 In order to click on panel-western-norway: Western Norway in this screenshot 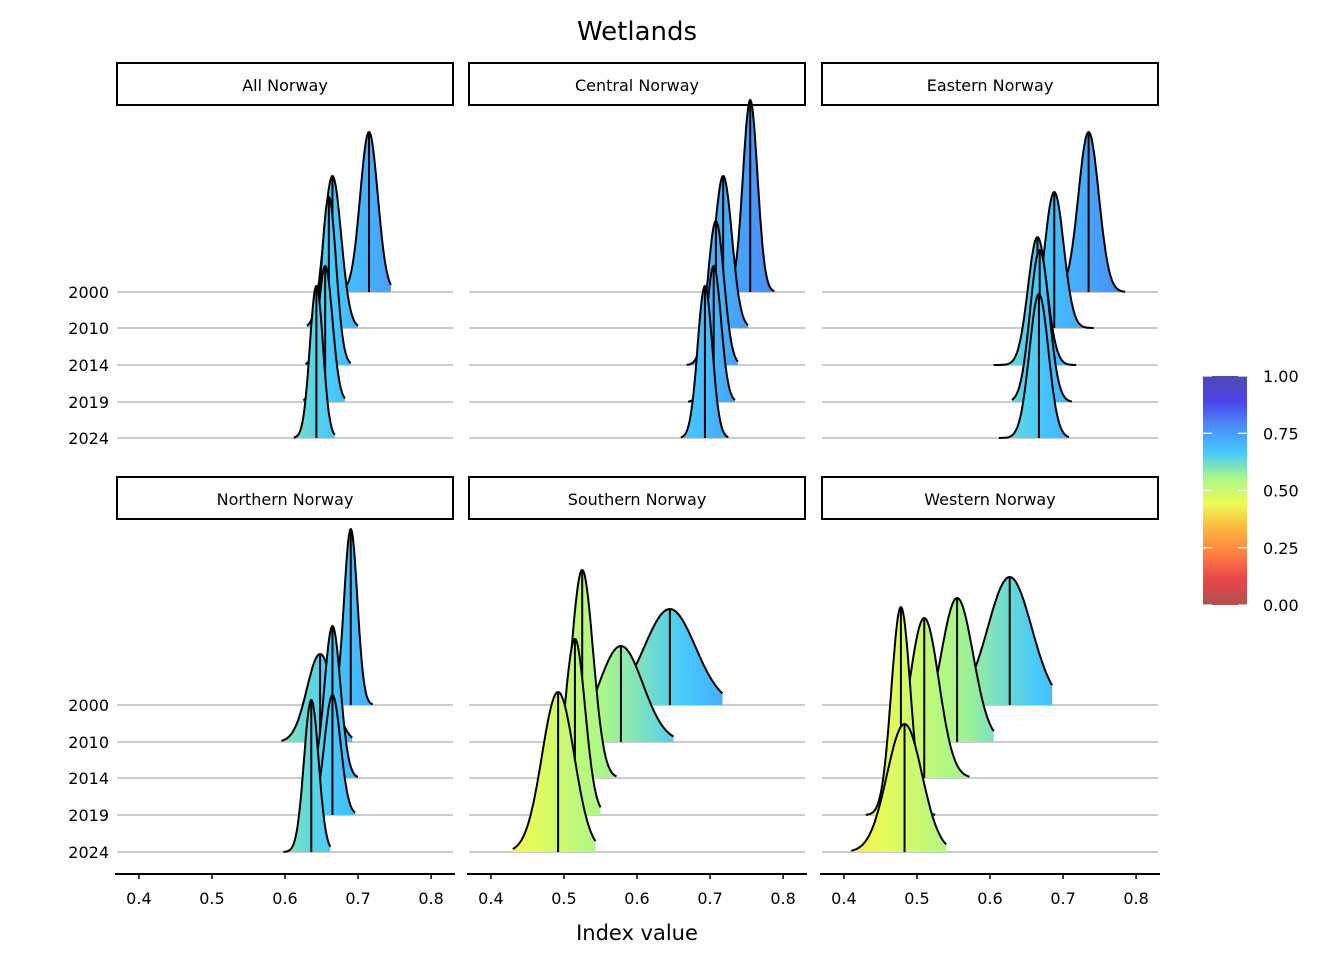, I will do `click(990, 664)`.